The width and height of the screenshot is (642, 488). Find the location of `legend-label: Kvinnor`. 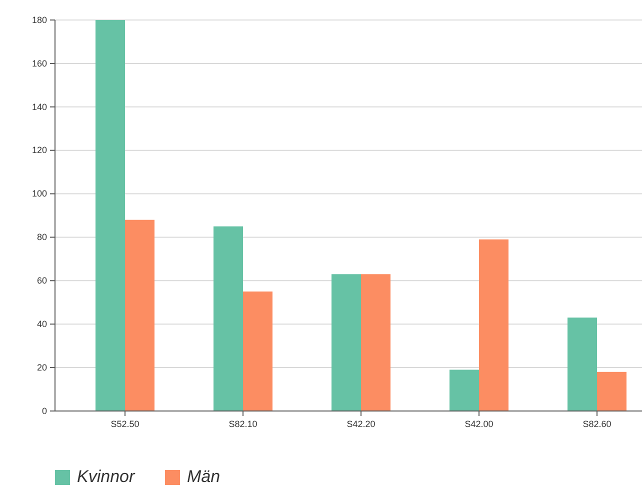

legend-label: Kvinnor is located at coordinates (106, 476).